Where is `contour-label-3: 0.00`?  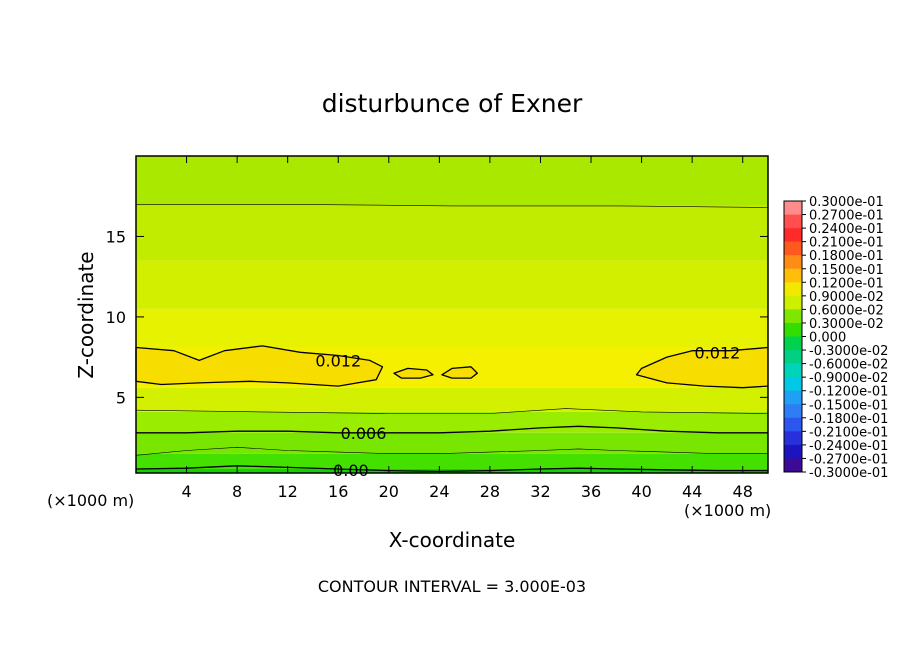 contour-label-3: 0.00 is located at coordinates (351, 470).